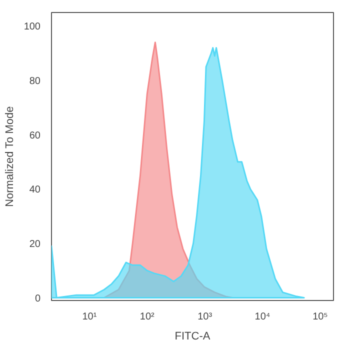 Image resolution: width=350 pixels, height=350 pixels. Describe the element at coordinates (148, 317) in the screenshot. I see `x-tick-label: 10²` at that location.